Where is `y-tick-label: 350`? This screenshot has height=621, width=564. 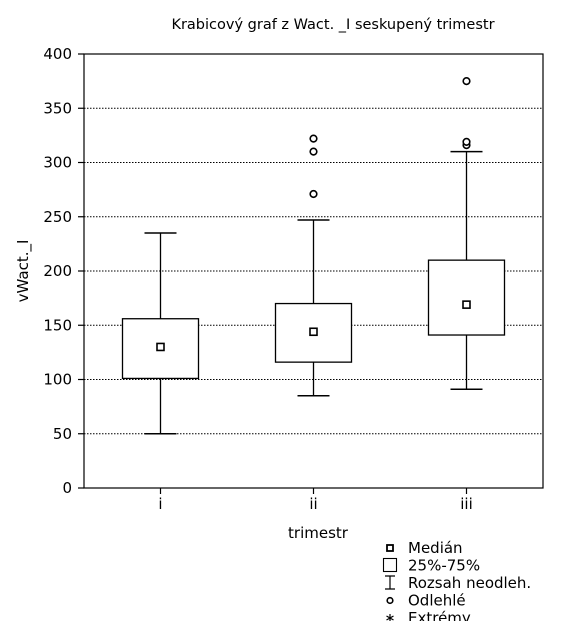
y-tick-label: 350 is located at coordinates (57, 108).